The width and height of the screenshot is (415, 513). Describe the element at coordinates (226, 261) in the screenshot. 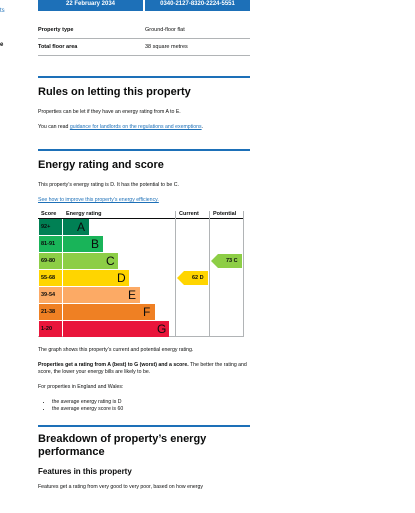

I see `potential-rating-marker: 73 C` at that location.